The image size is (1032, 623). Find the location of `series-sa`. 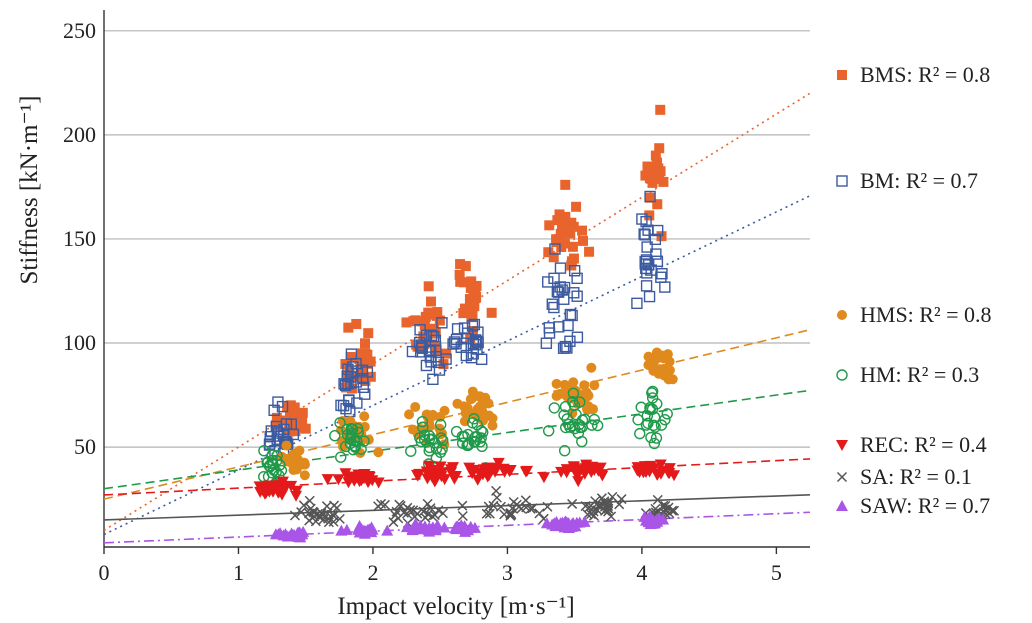

series-sa is located at coordinates (484, 507).